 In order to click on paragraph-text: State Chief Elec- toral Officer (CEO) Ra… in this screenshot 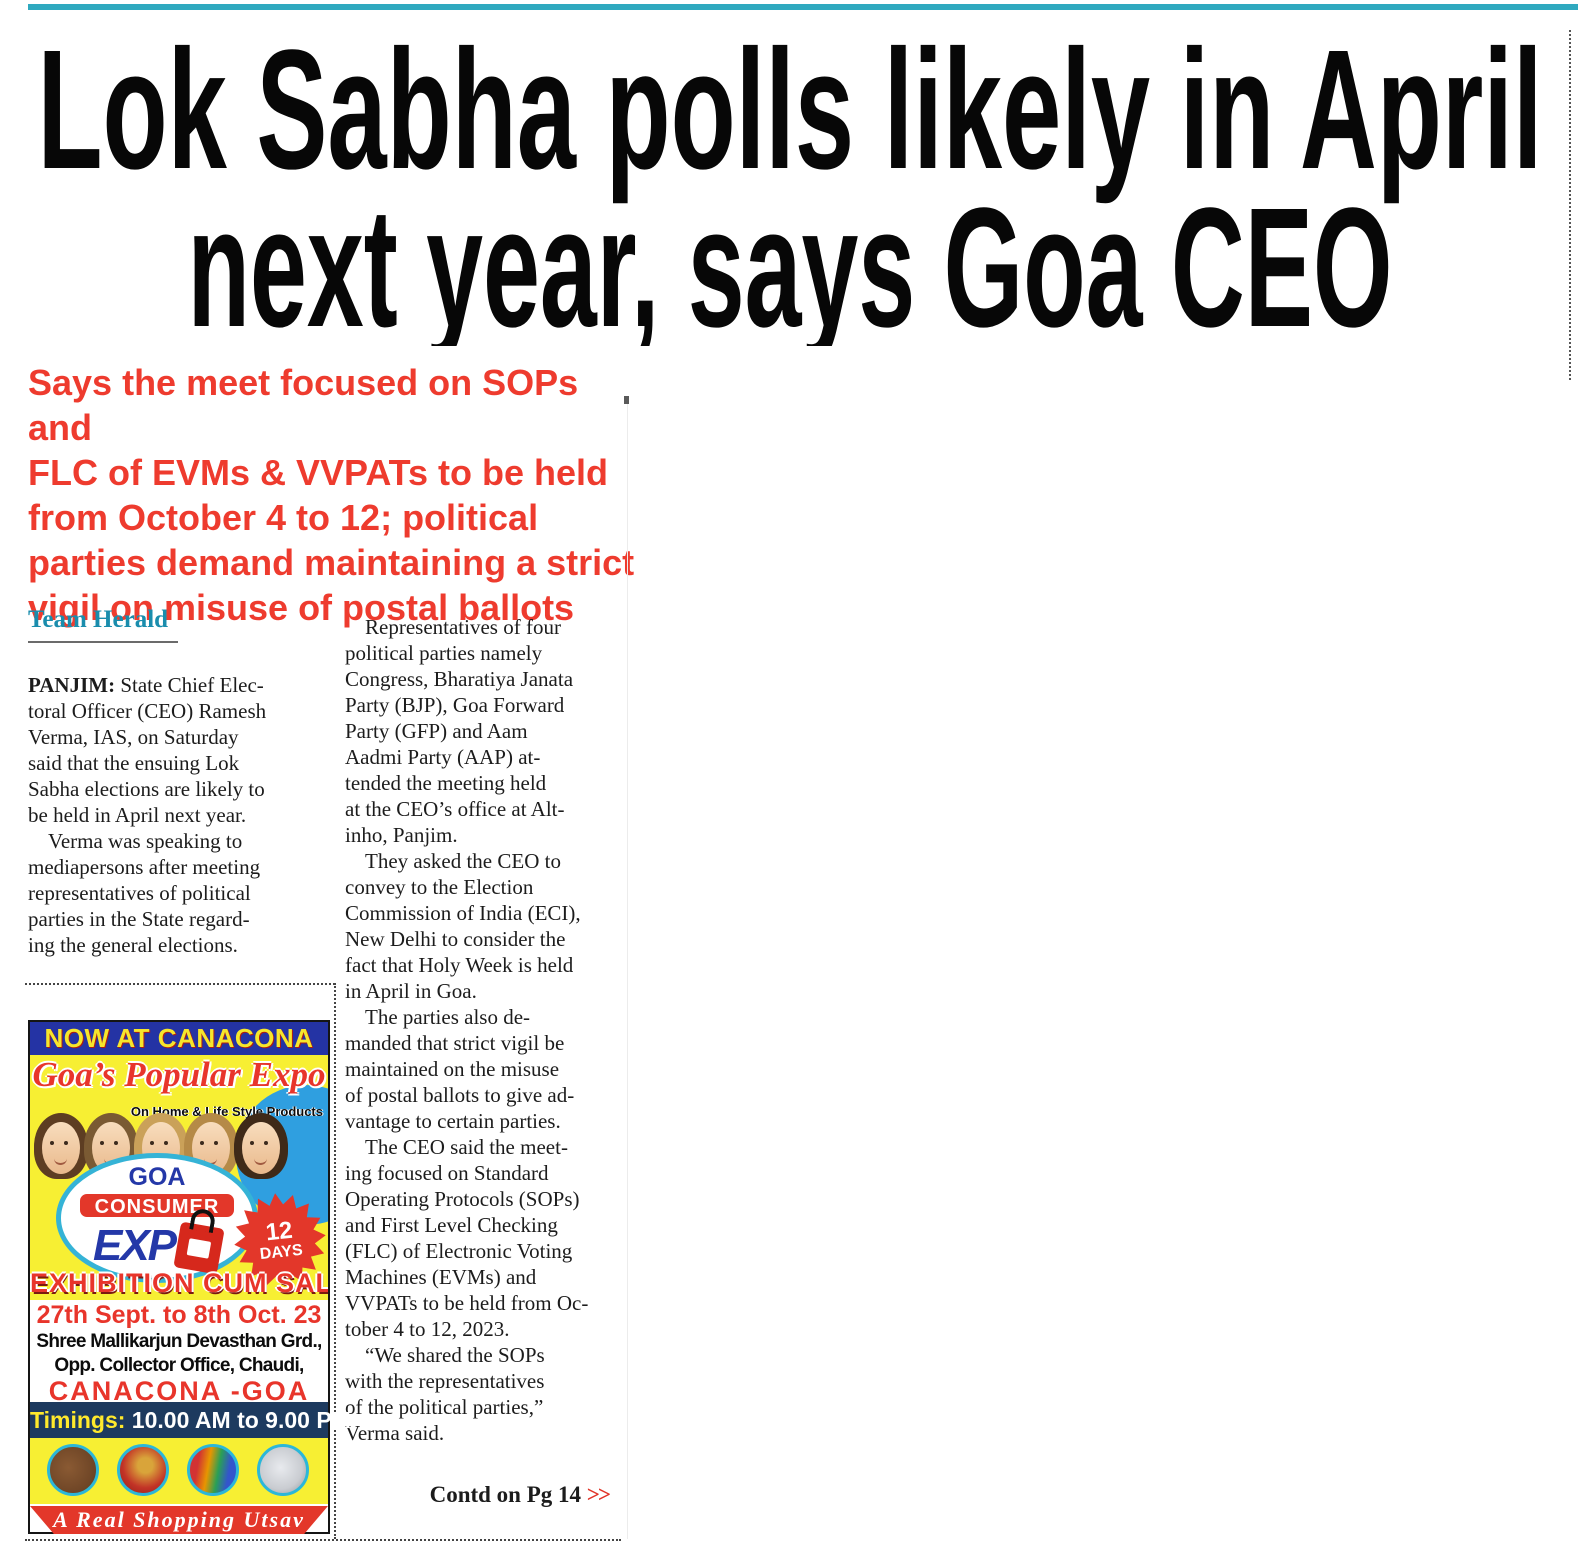, I will do `click(147, 750)`.